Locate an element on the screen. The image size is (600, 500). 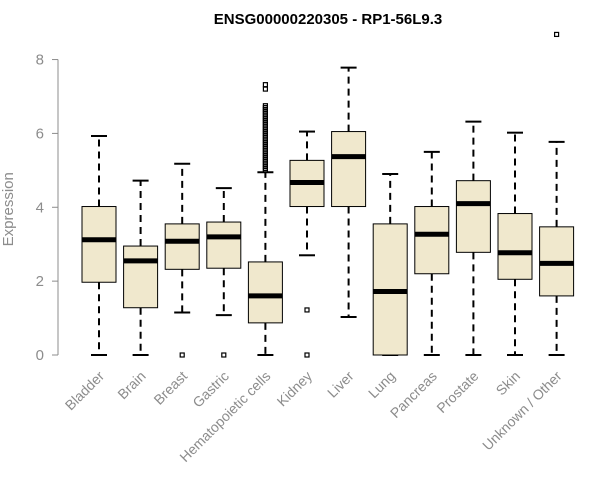
x-tick-label: Skin is located at coordinates (508, 383).